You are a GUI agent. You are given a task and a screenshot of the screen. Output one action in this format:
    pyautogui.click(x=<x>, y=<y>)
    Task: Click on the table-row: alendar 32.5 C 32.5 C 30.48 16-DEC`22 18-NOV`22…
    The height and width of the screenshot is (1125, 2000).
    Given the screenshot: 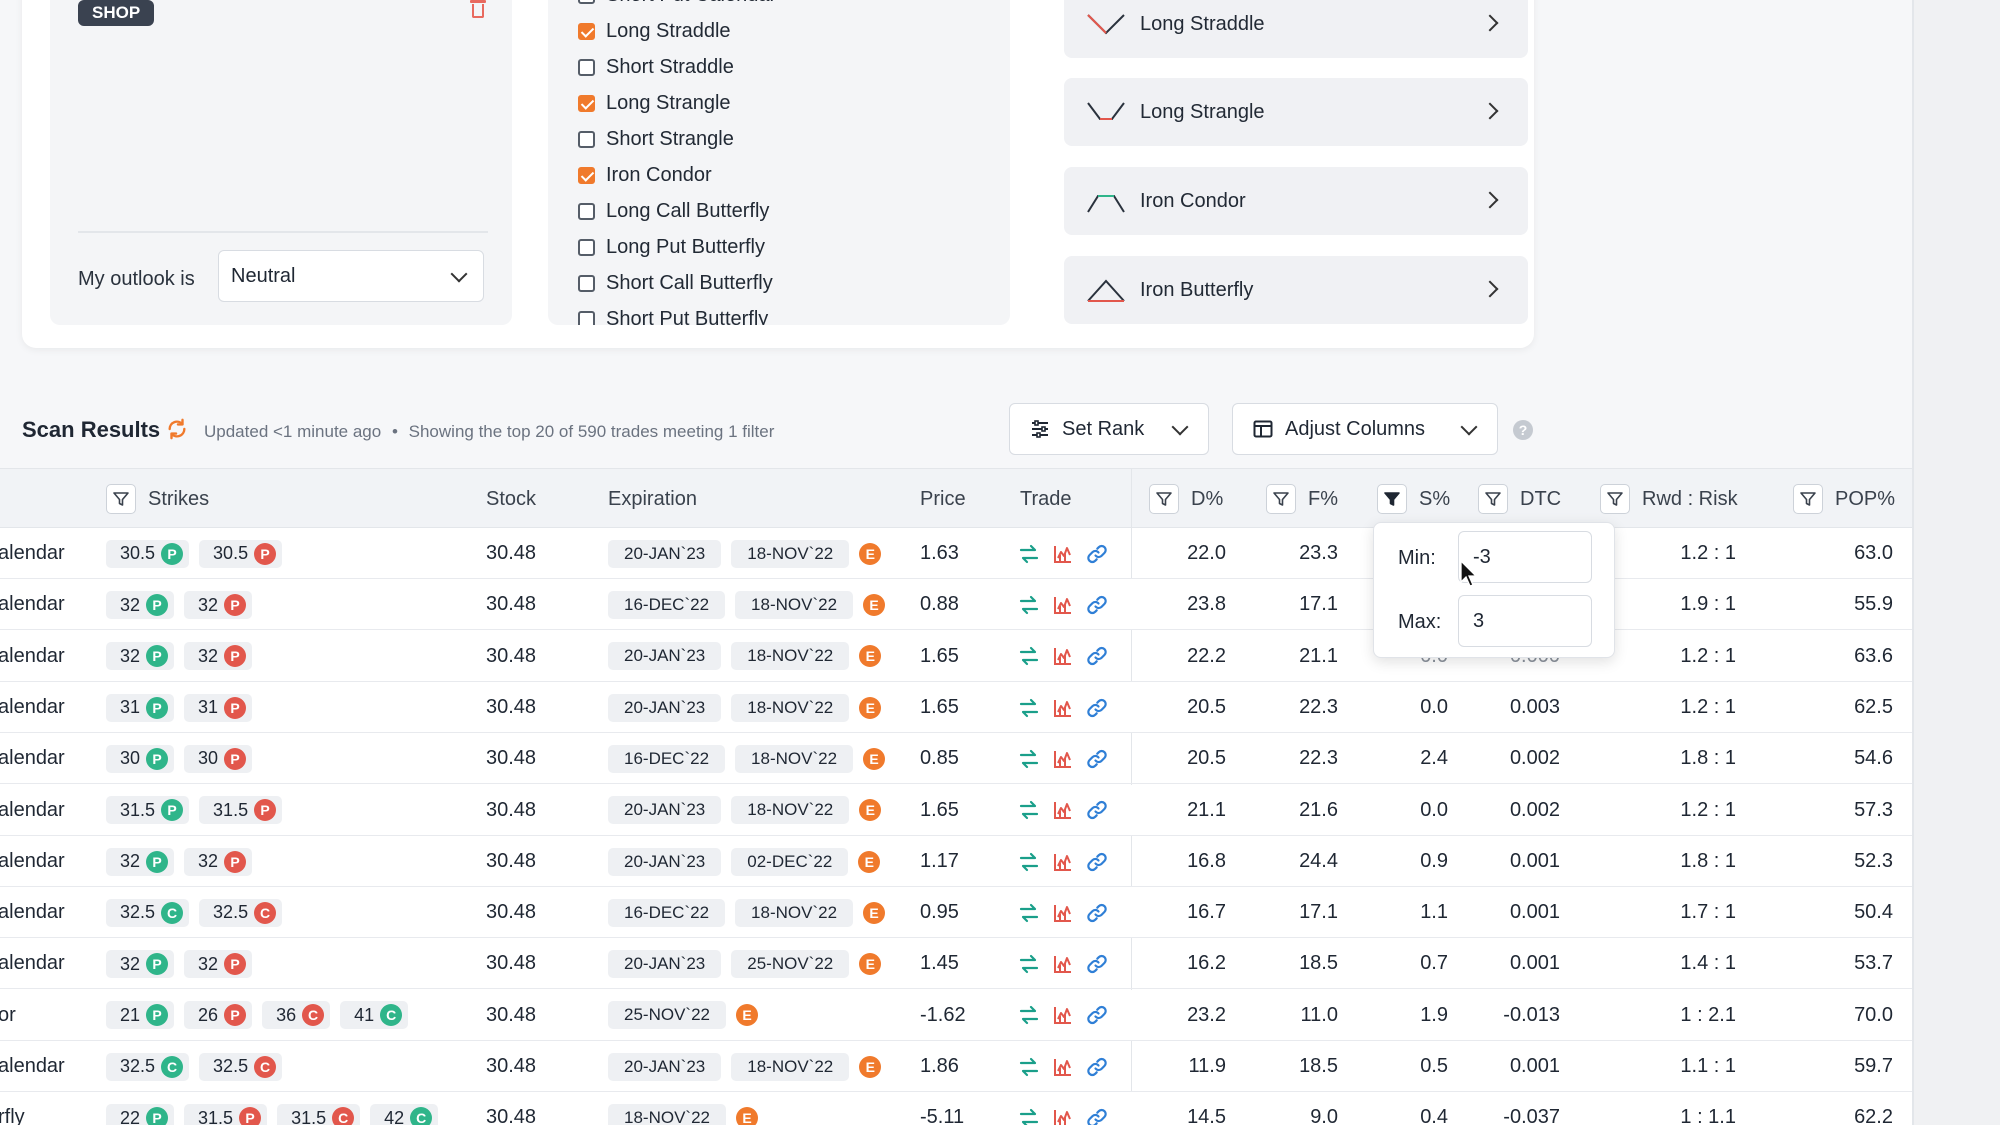 What is the action you would take?
    pyautogui.click(x=956, y=913)
    